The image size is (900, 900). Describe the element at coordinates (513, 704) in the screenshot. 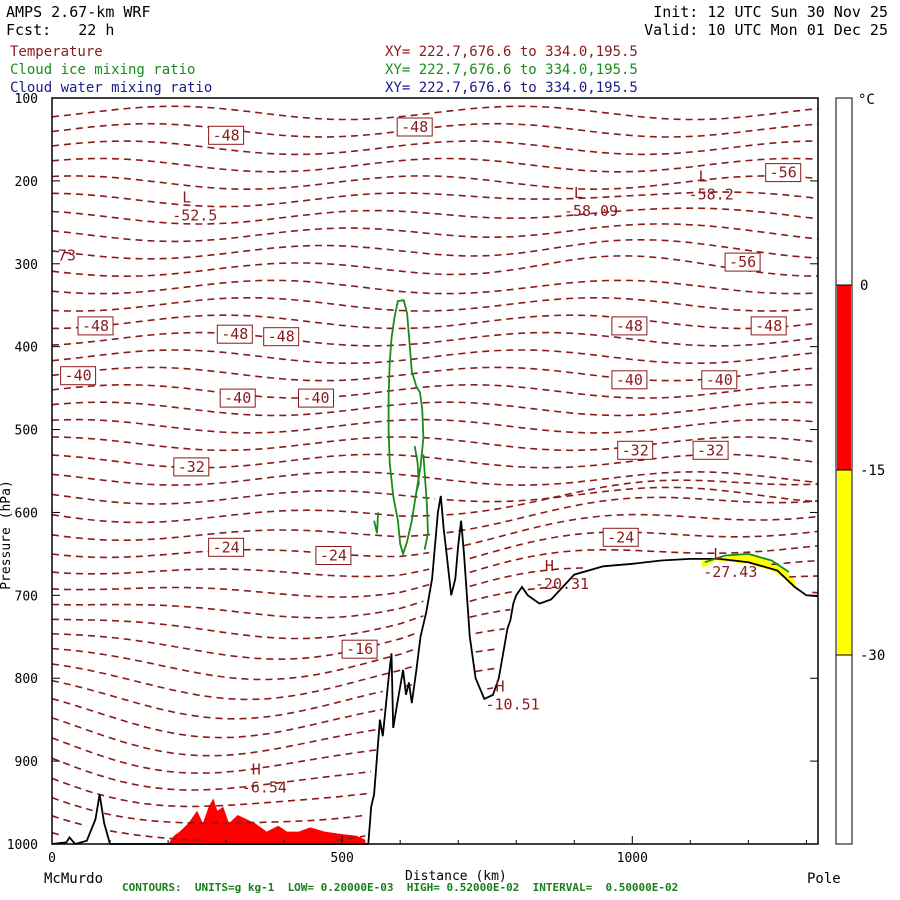

I see `extremum-value-4: -10.51` at that location.